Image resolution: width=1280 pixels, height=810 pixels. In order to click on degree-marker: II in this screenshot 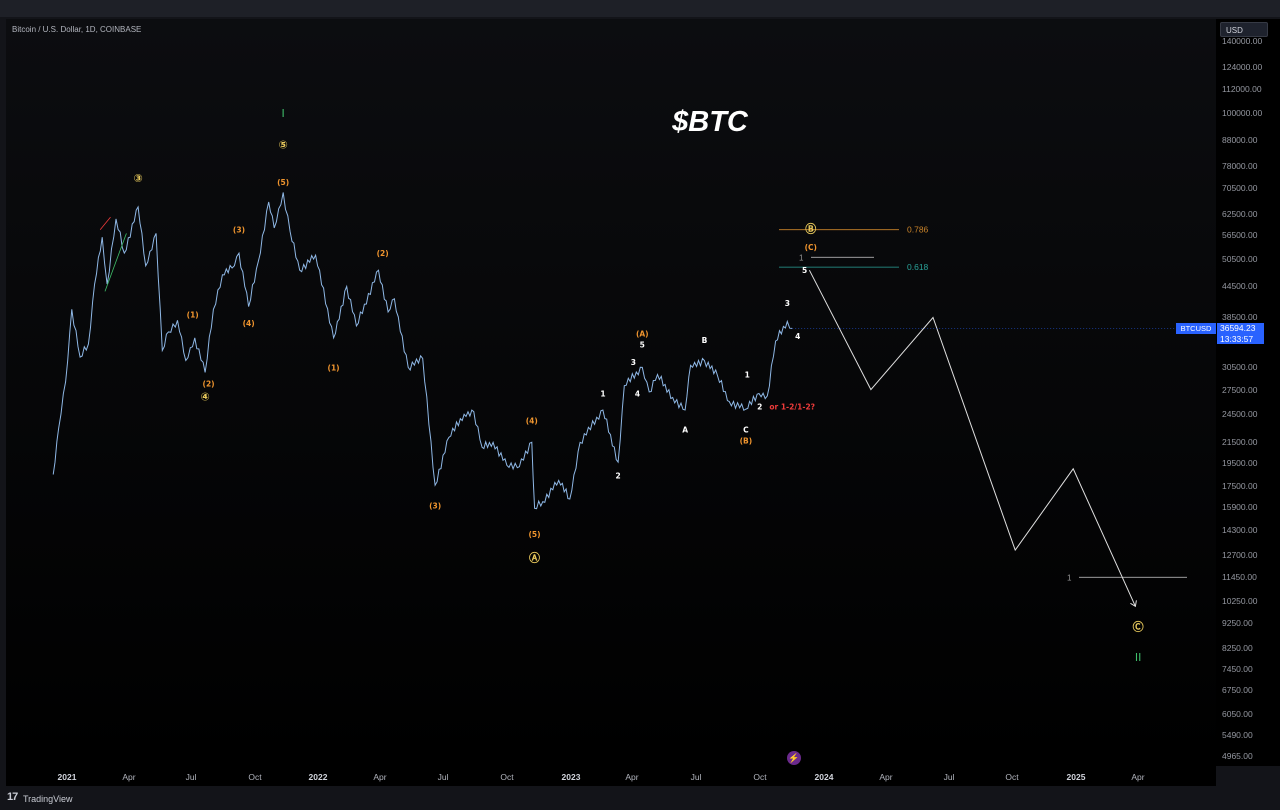, I will do `click(1138, 657)`.